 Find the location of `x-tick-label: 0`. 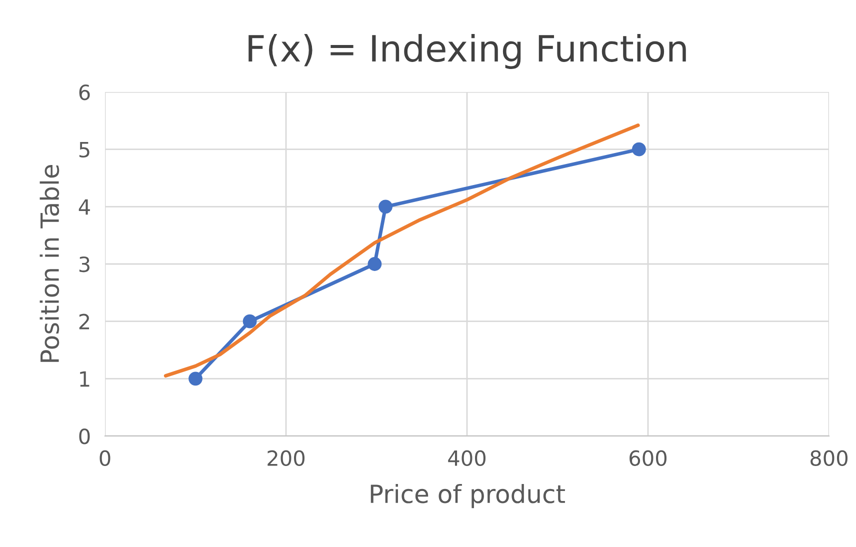

x-tick-label: 0 is located at coordinates (105, 458).